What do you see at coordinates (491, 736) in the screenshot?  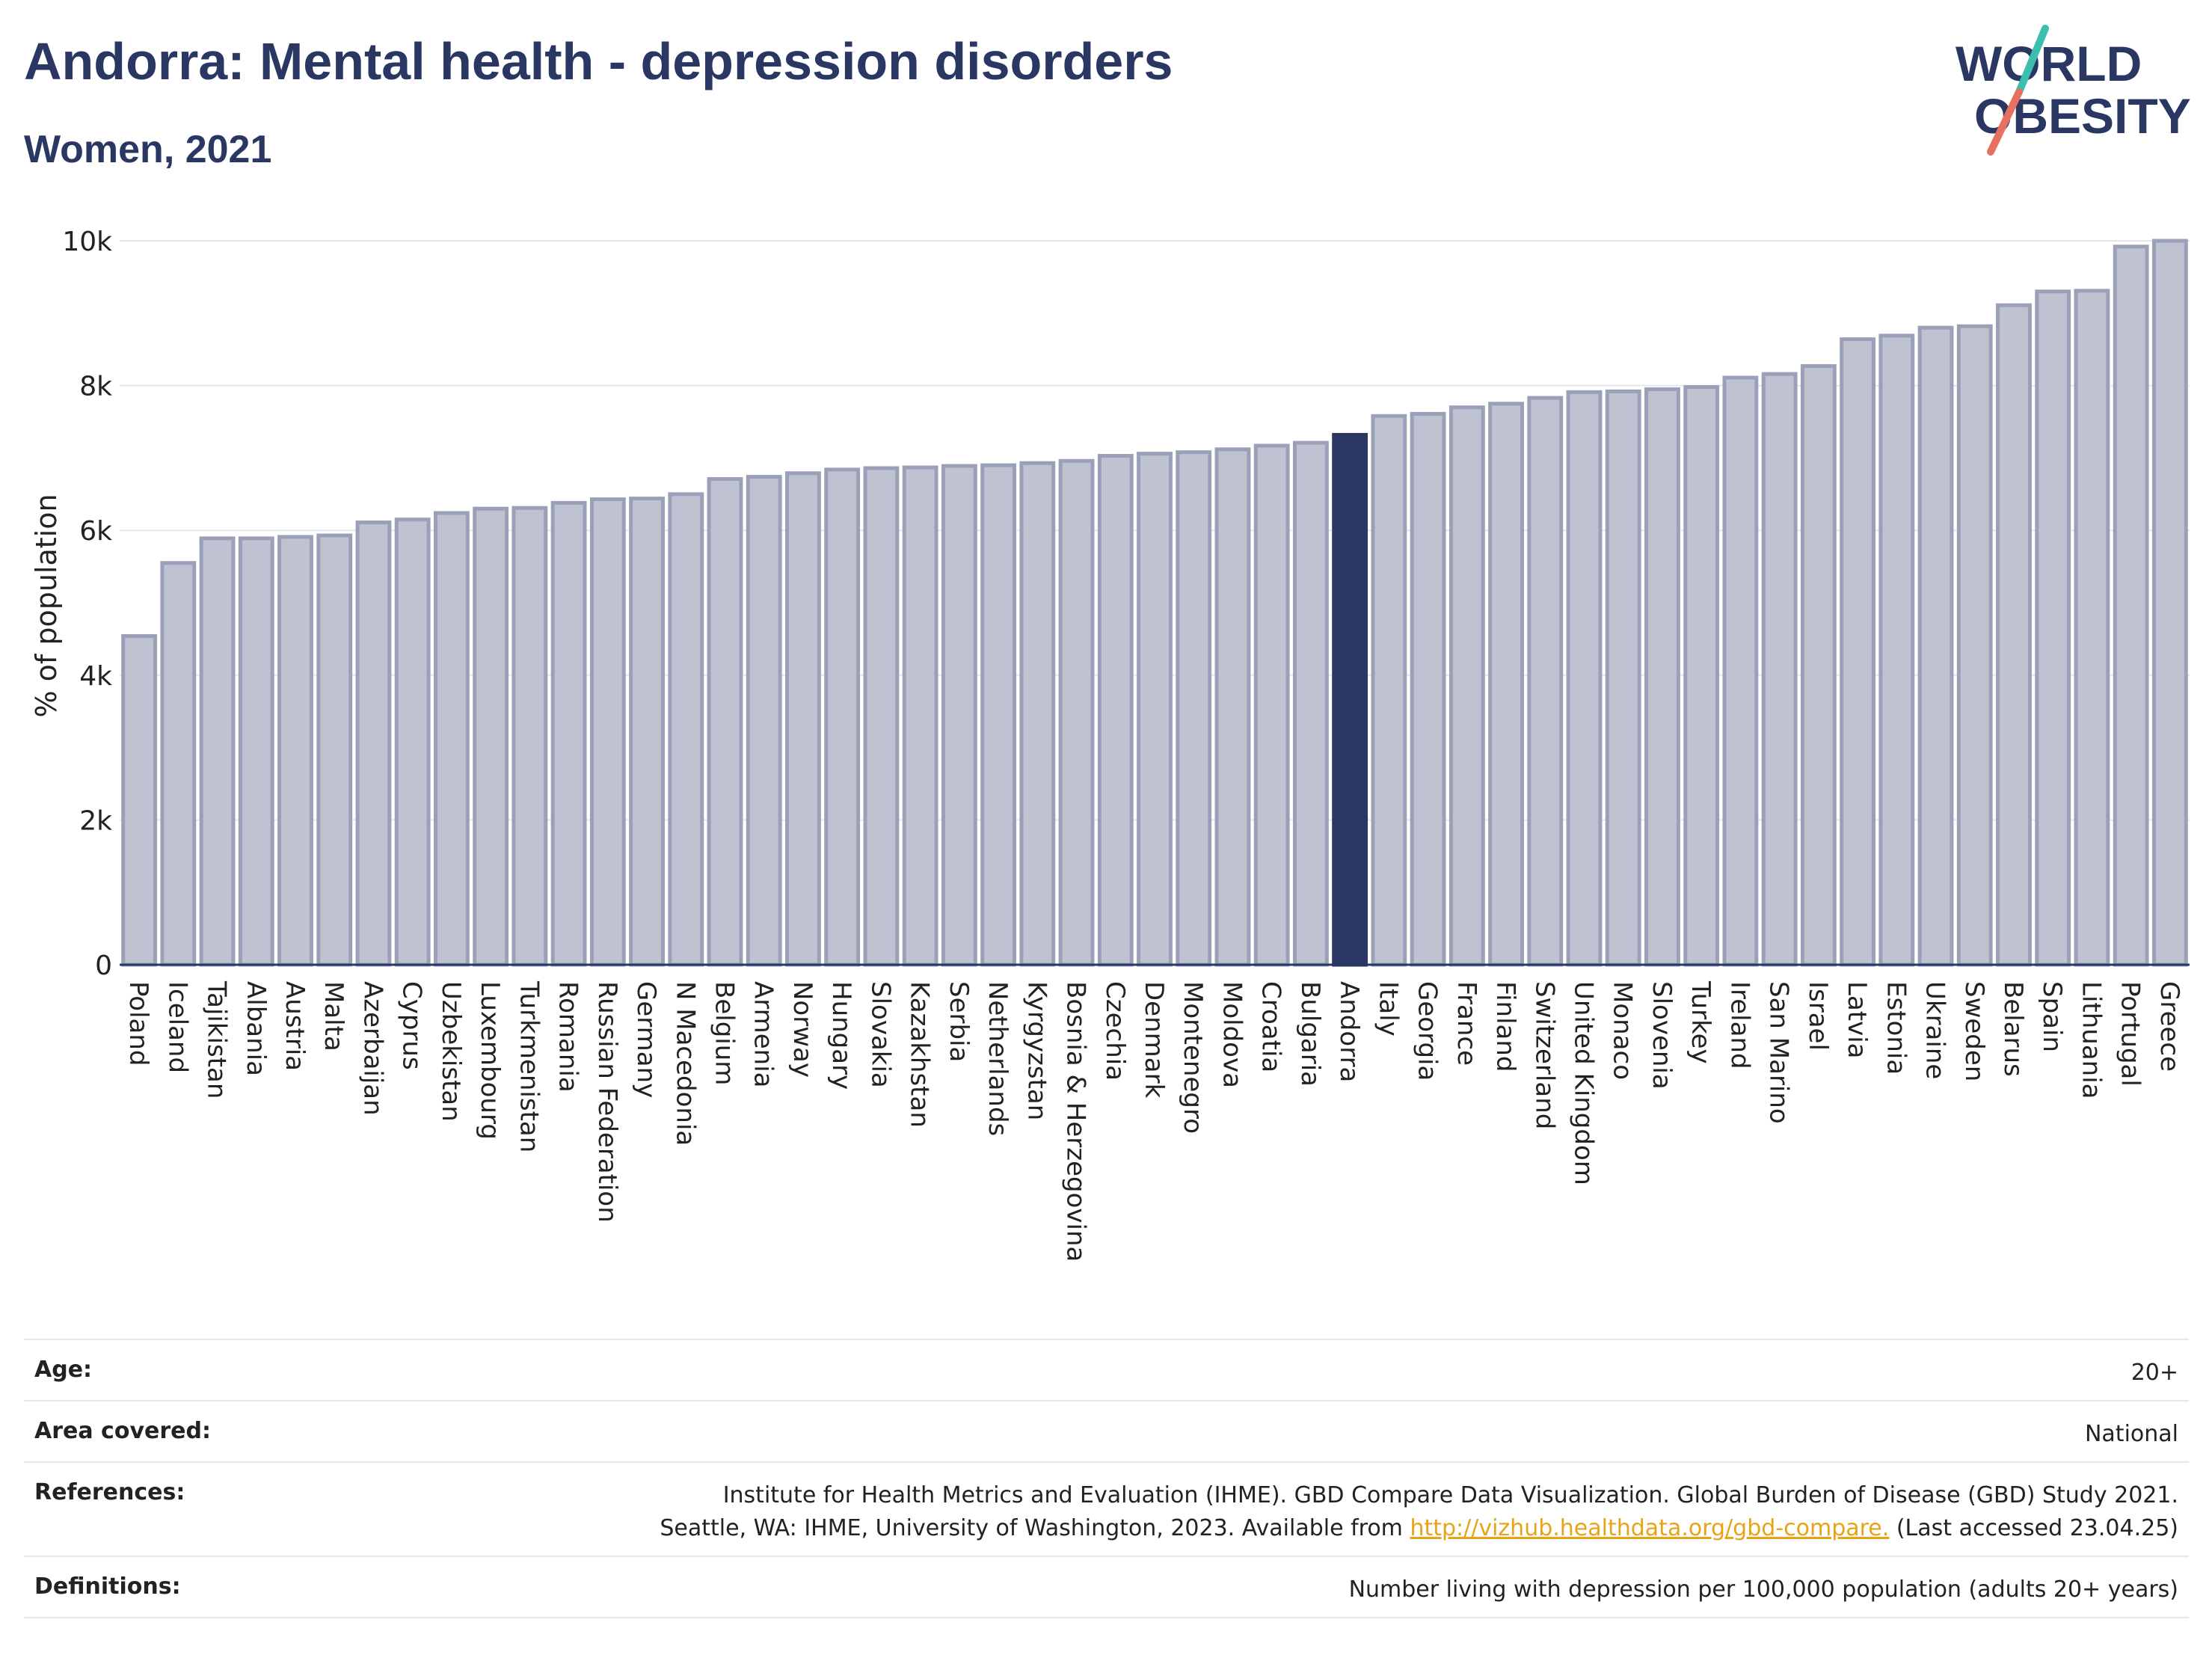 I see `bar-luxembourg` at bounding box center [491, 736].